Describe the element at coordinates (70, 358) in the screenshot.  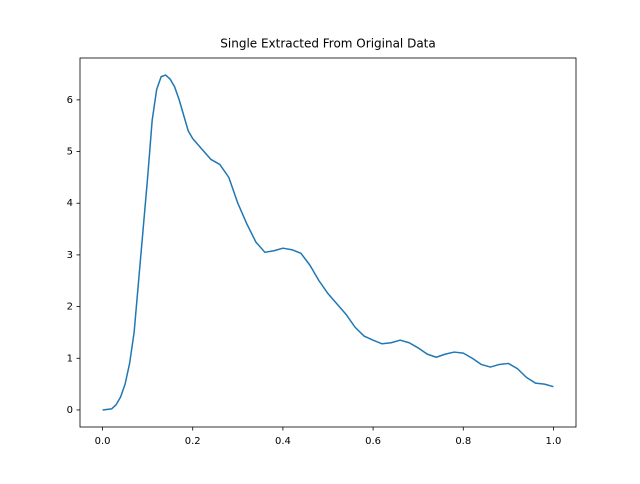
I see `y-tick-label: 1` at that location.